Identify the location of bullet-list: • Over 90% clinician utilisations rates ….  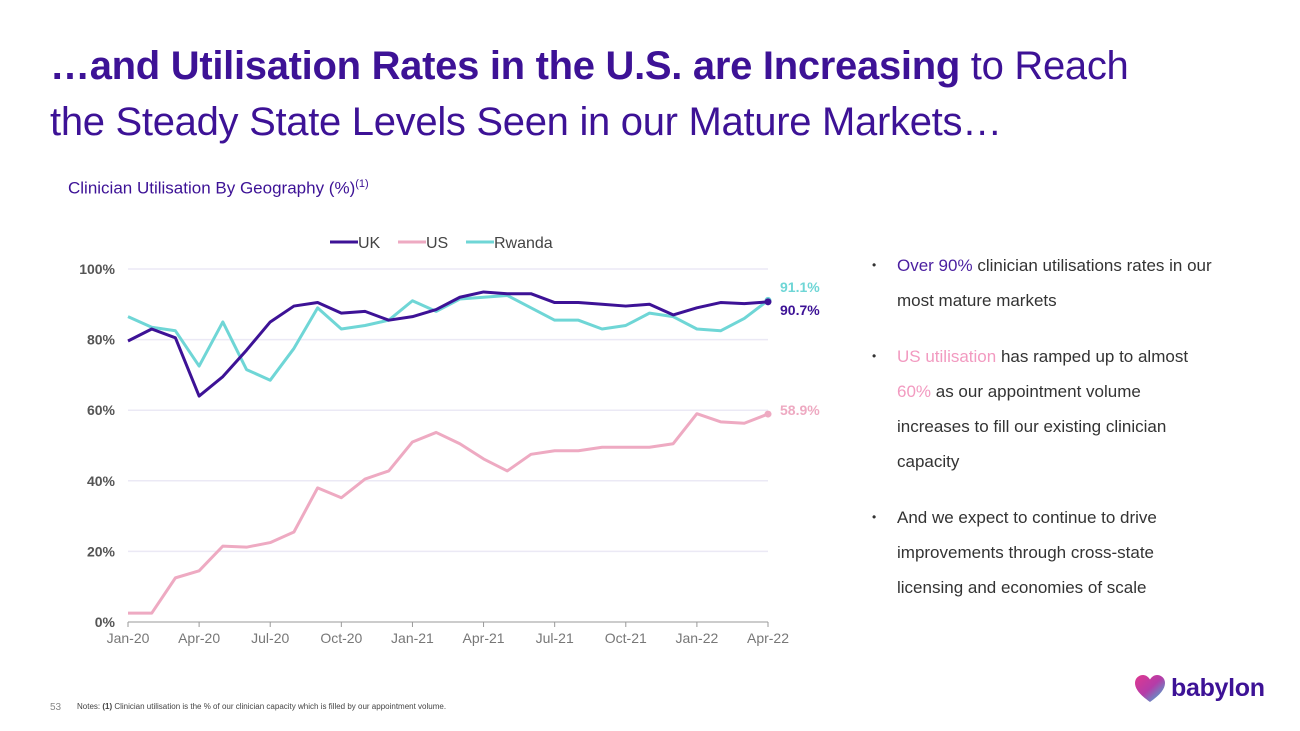
(1042, 437).